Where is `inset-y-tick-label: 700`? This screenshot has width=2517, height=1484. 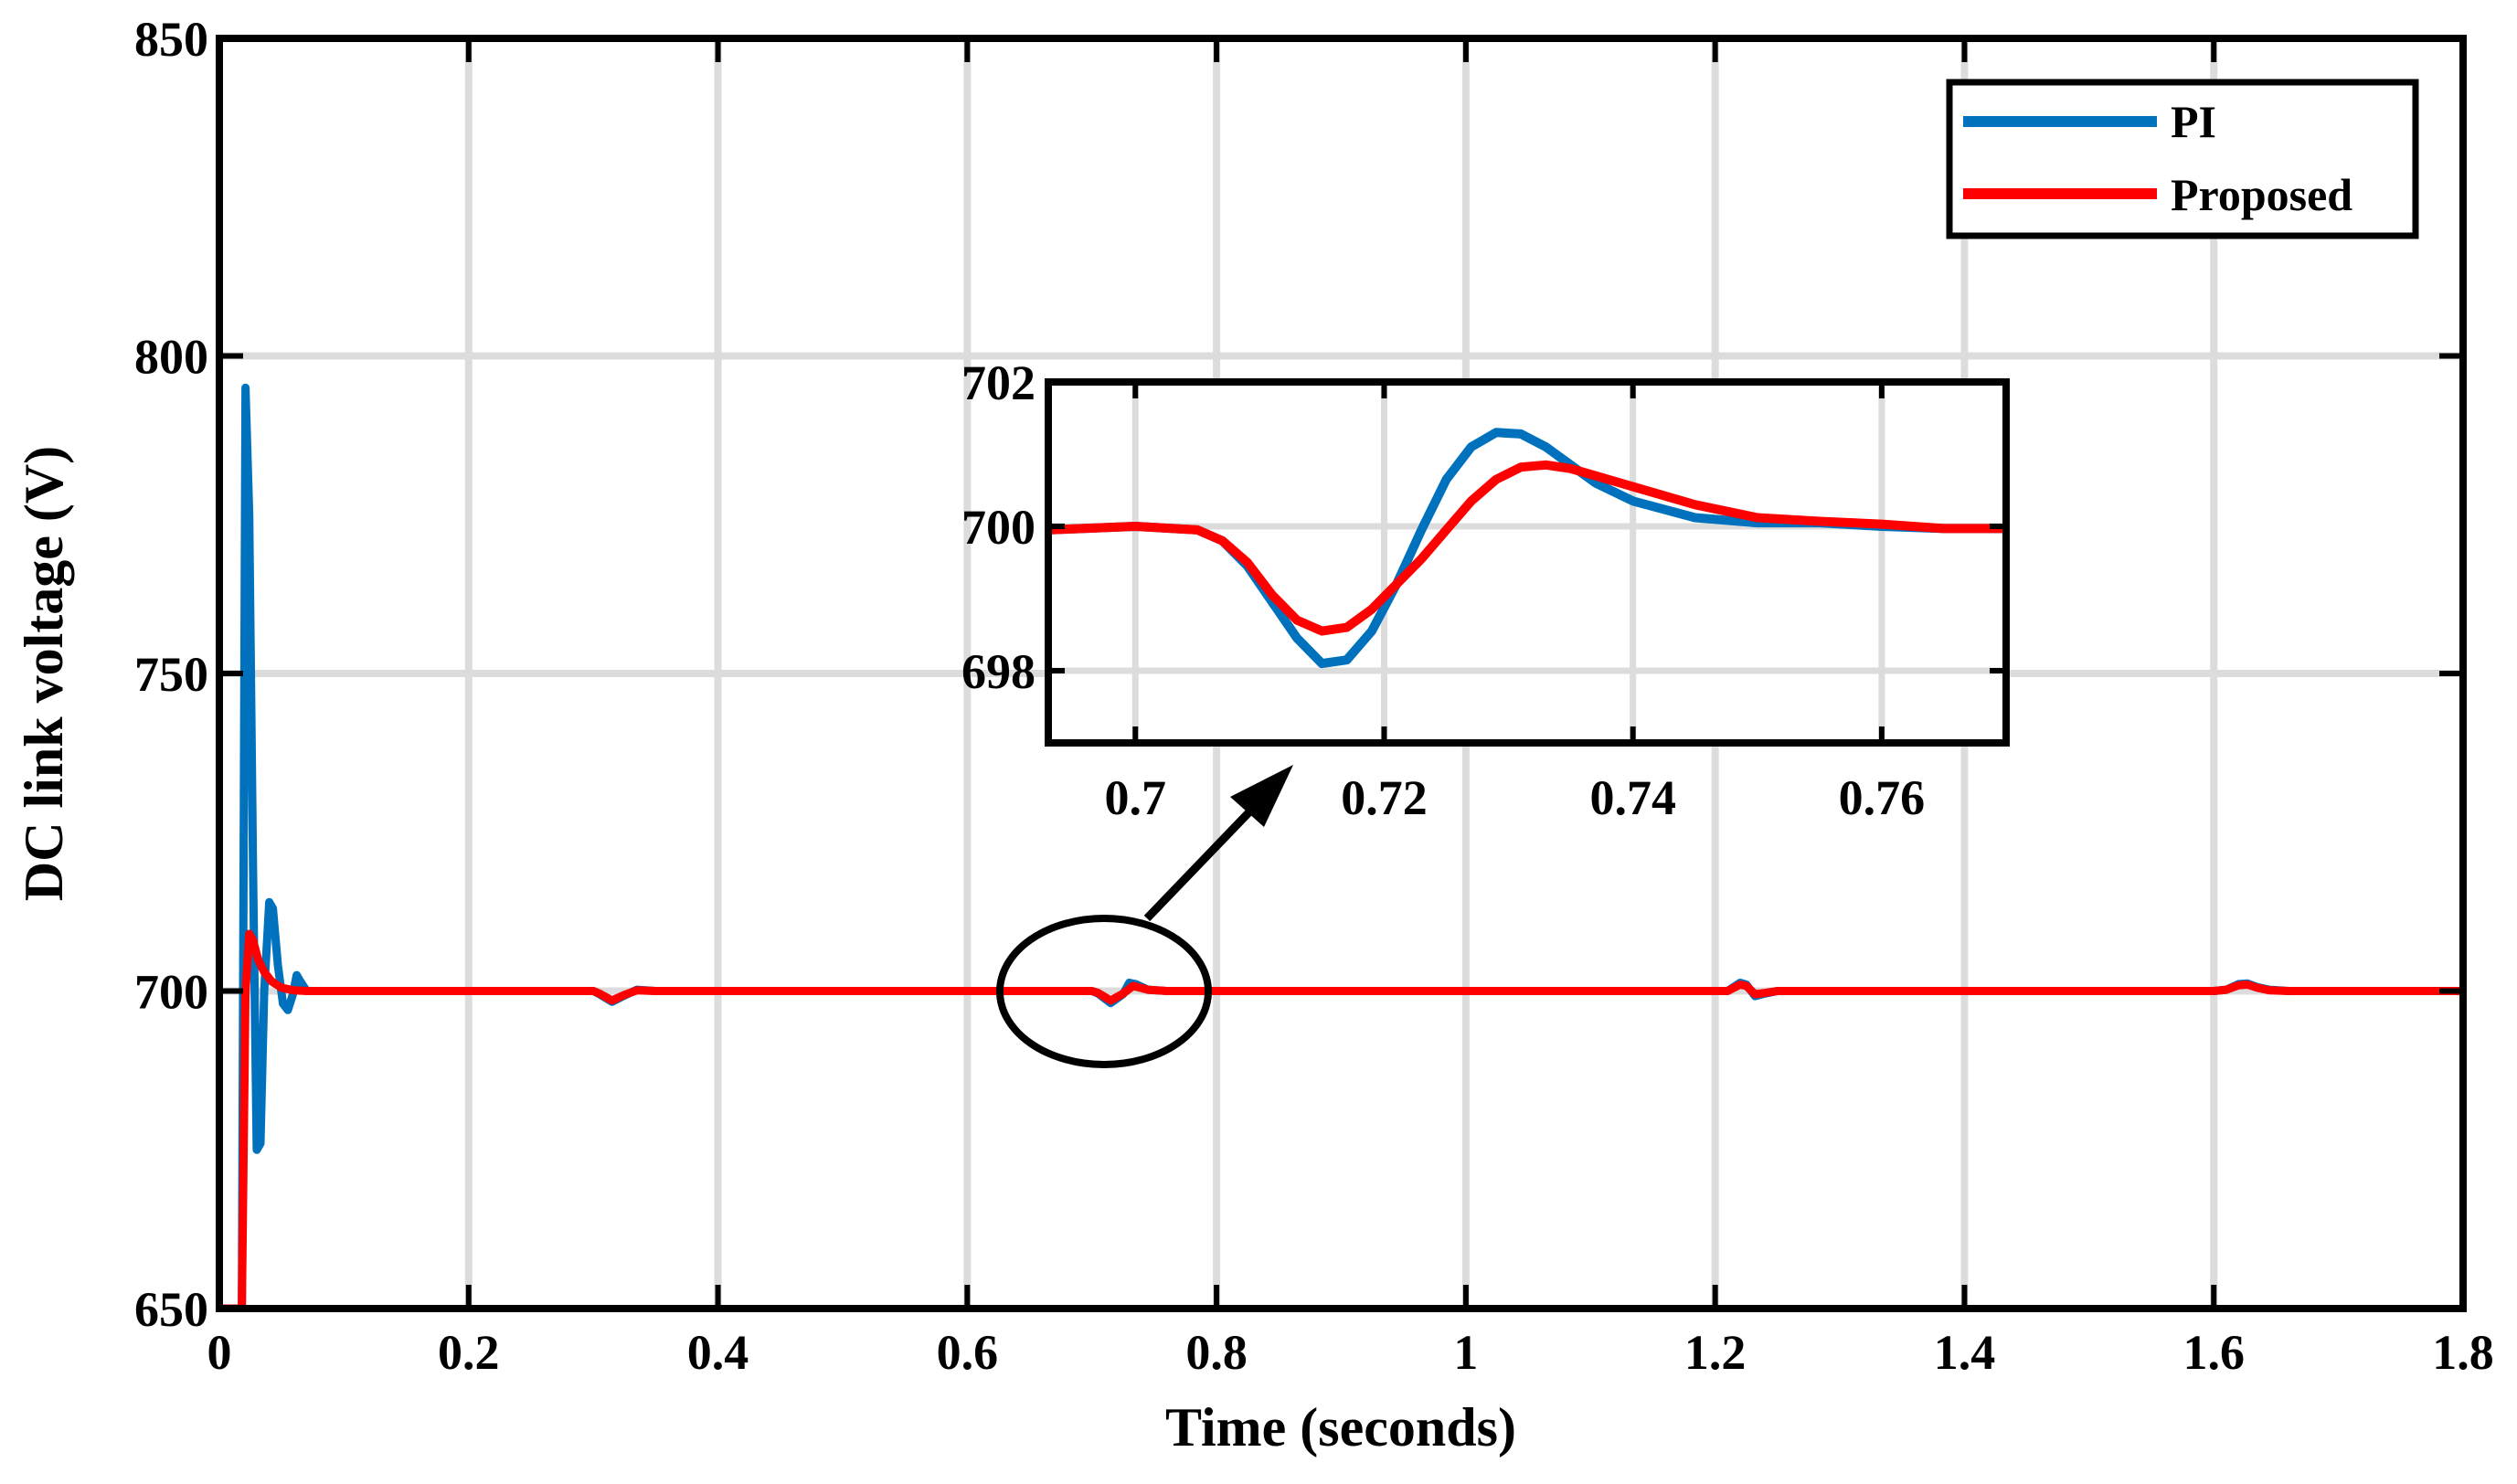 inset-y-tick-label: 700 is located at coordinates (998, 527).